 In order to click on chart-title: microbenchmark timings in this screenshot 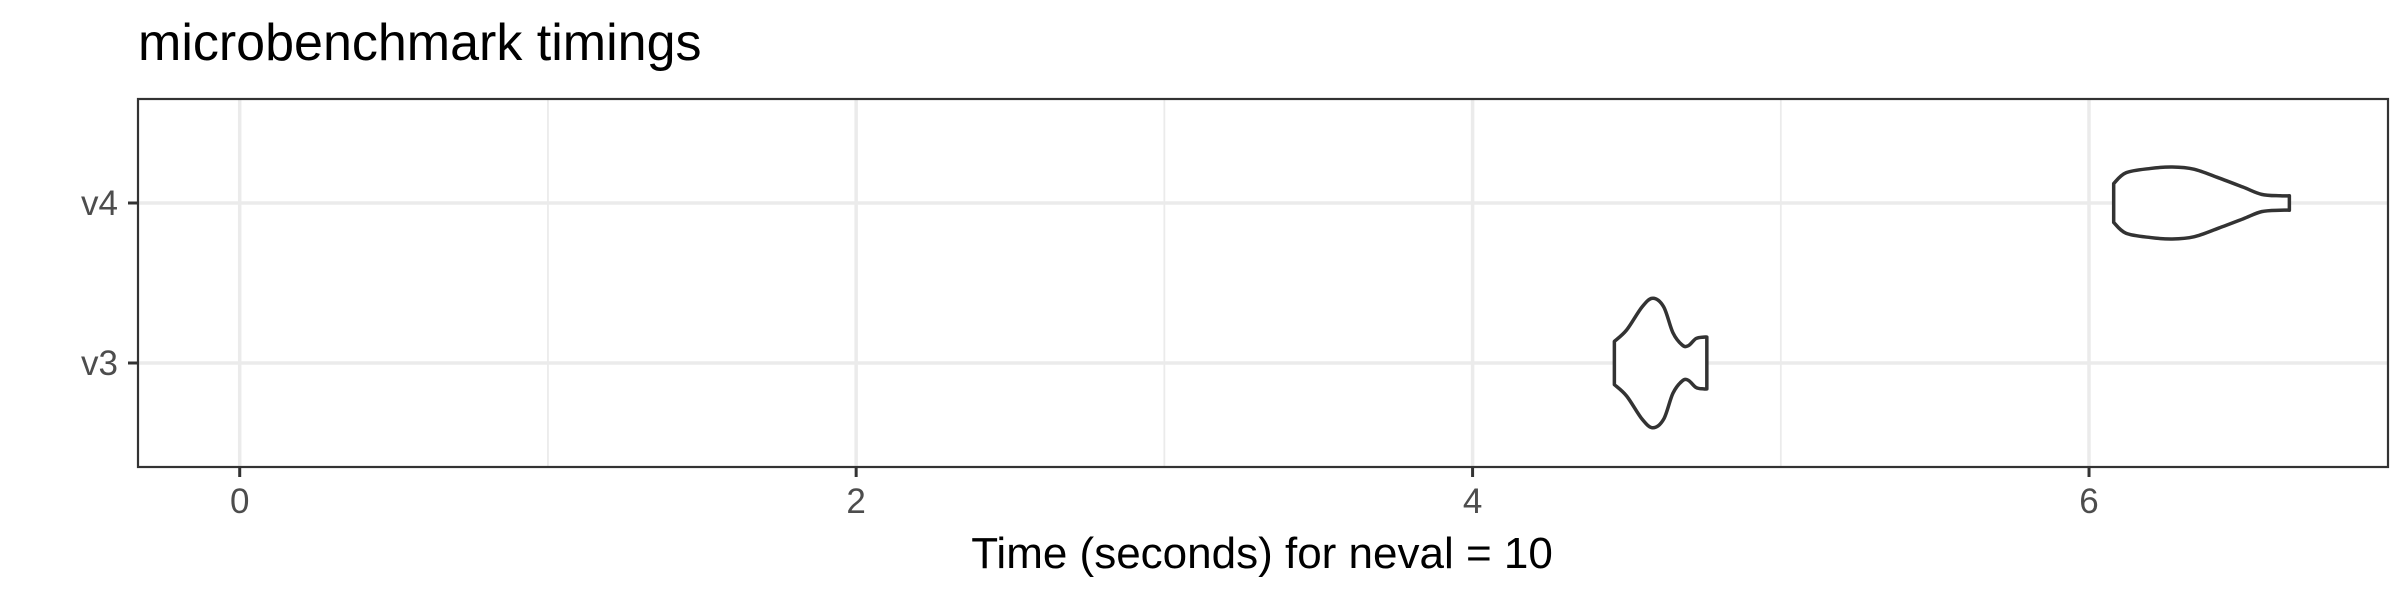, I will do `click(420, 43)`.